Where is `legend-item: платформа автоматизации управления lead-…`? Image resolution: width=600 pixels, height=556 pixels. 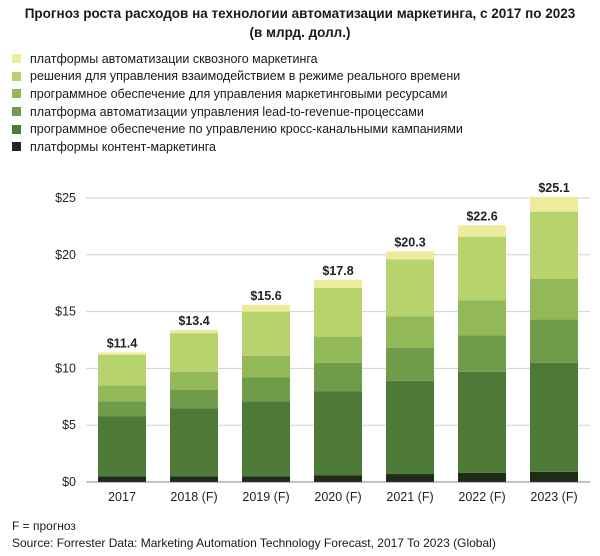
legend-item: платформа автоматизации управления lead-… is located at coordinates (237, 112).